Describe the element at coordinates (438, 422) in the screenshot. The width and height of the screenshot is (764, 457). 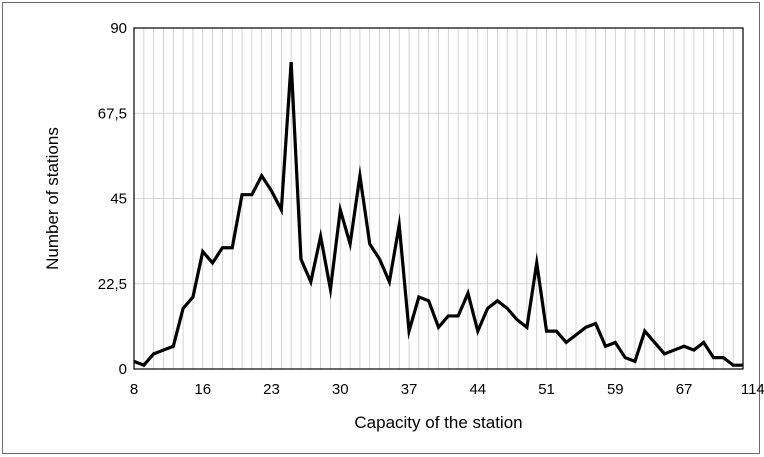
I see `x-axis-title: Capacity of the station` at that location.